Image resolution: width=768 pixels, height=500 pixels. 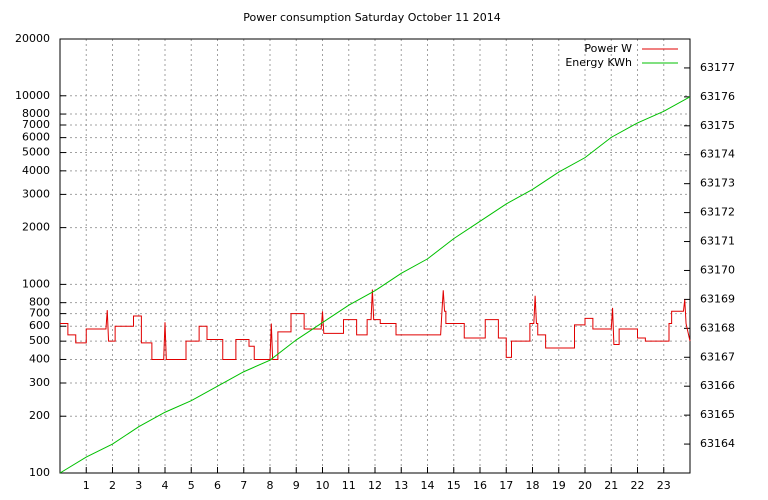 I want to click on y2-tick-label: 63166, so click(x=717, y=385).